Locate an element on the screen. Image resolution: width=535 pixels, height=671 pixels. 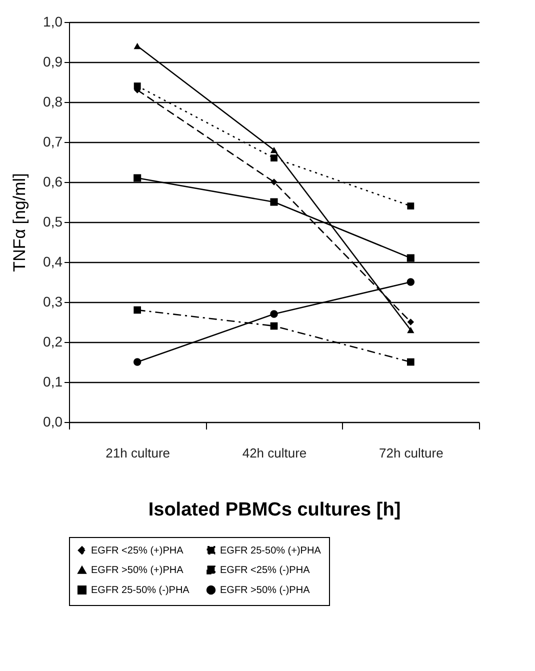
legend-label: EGFR >50% (+)PHA is located at coordinates (137, 570).